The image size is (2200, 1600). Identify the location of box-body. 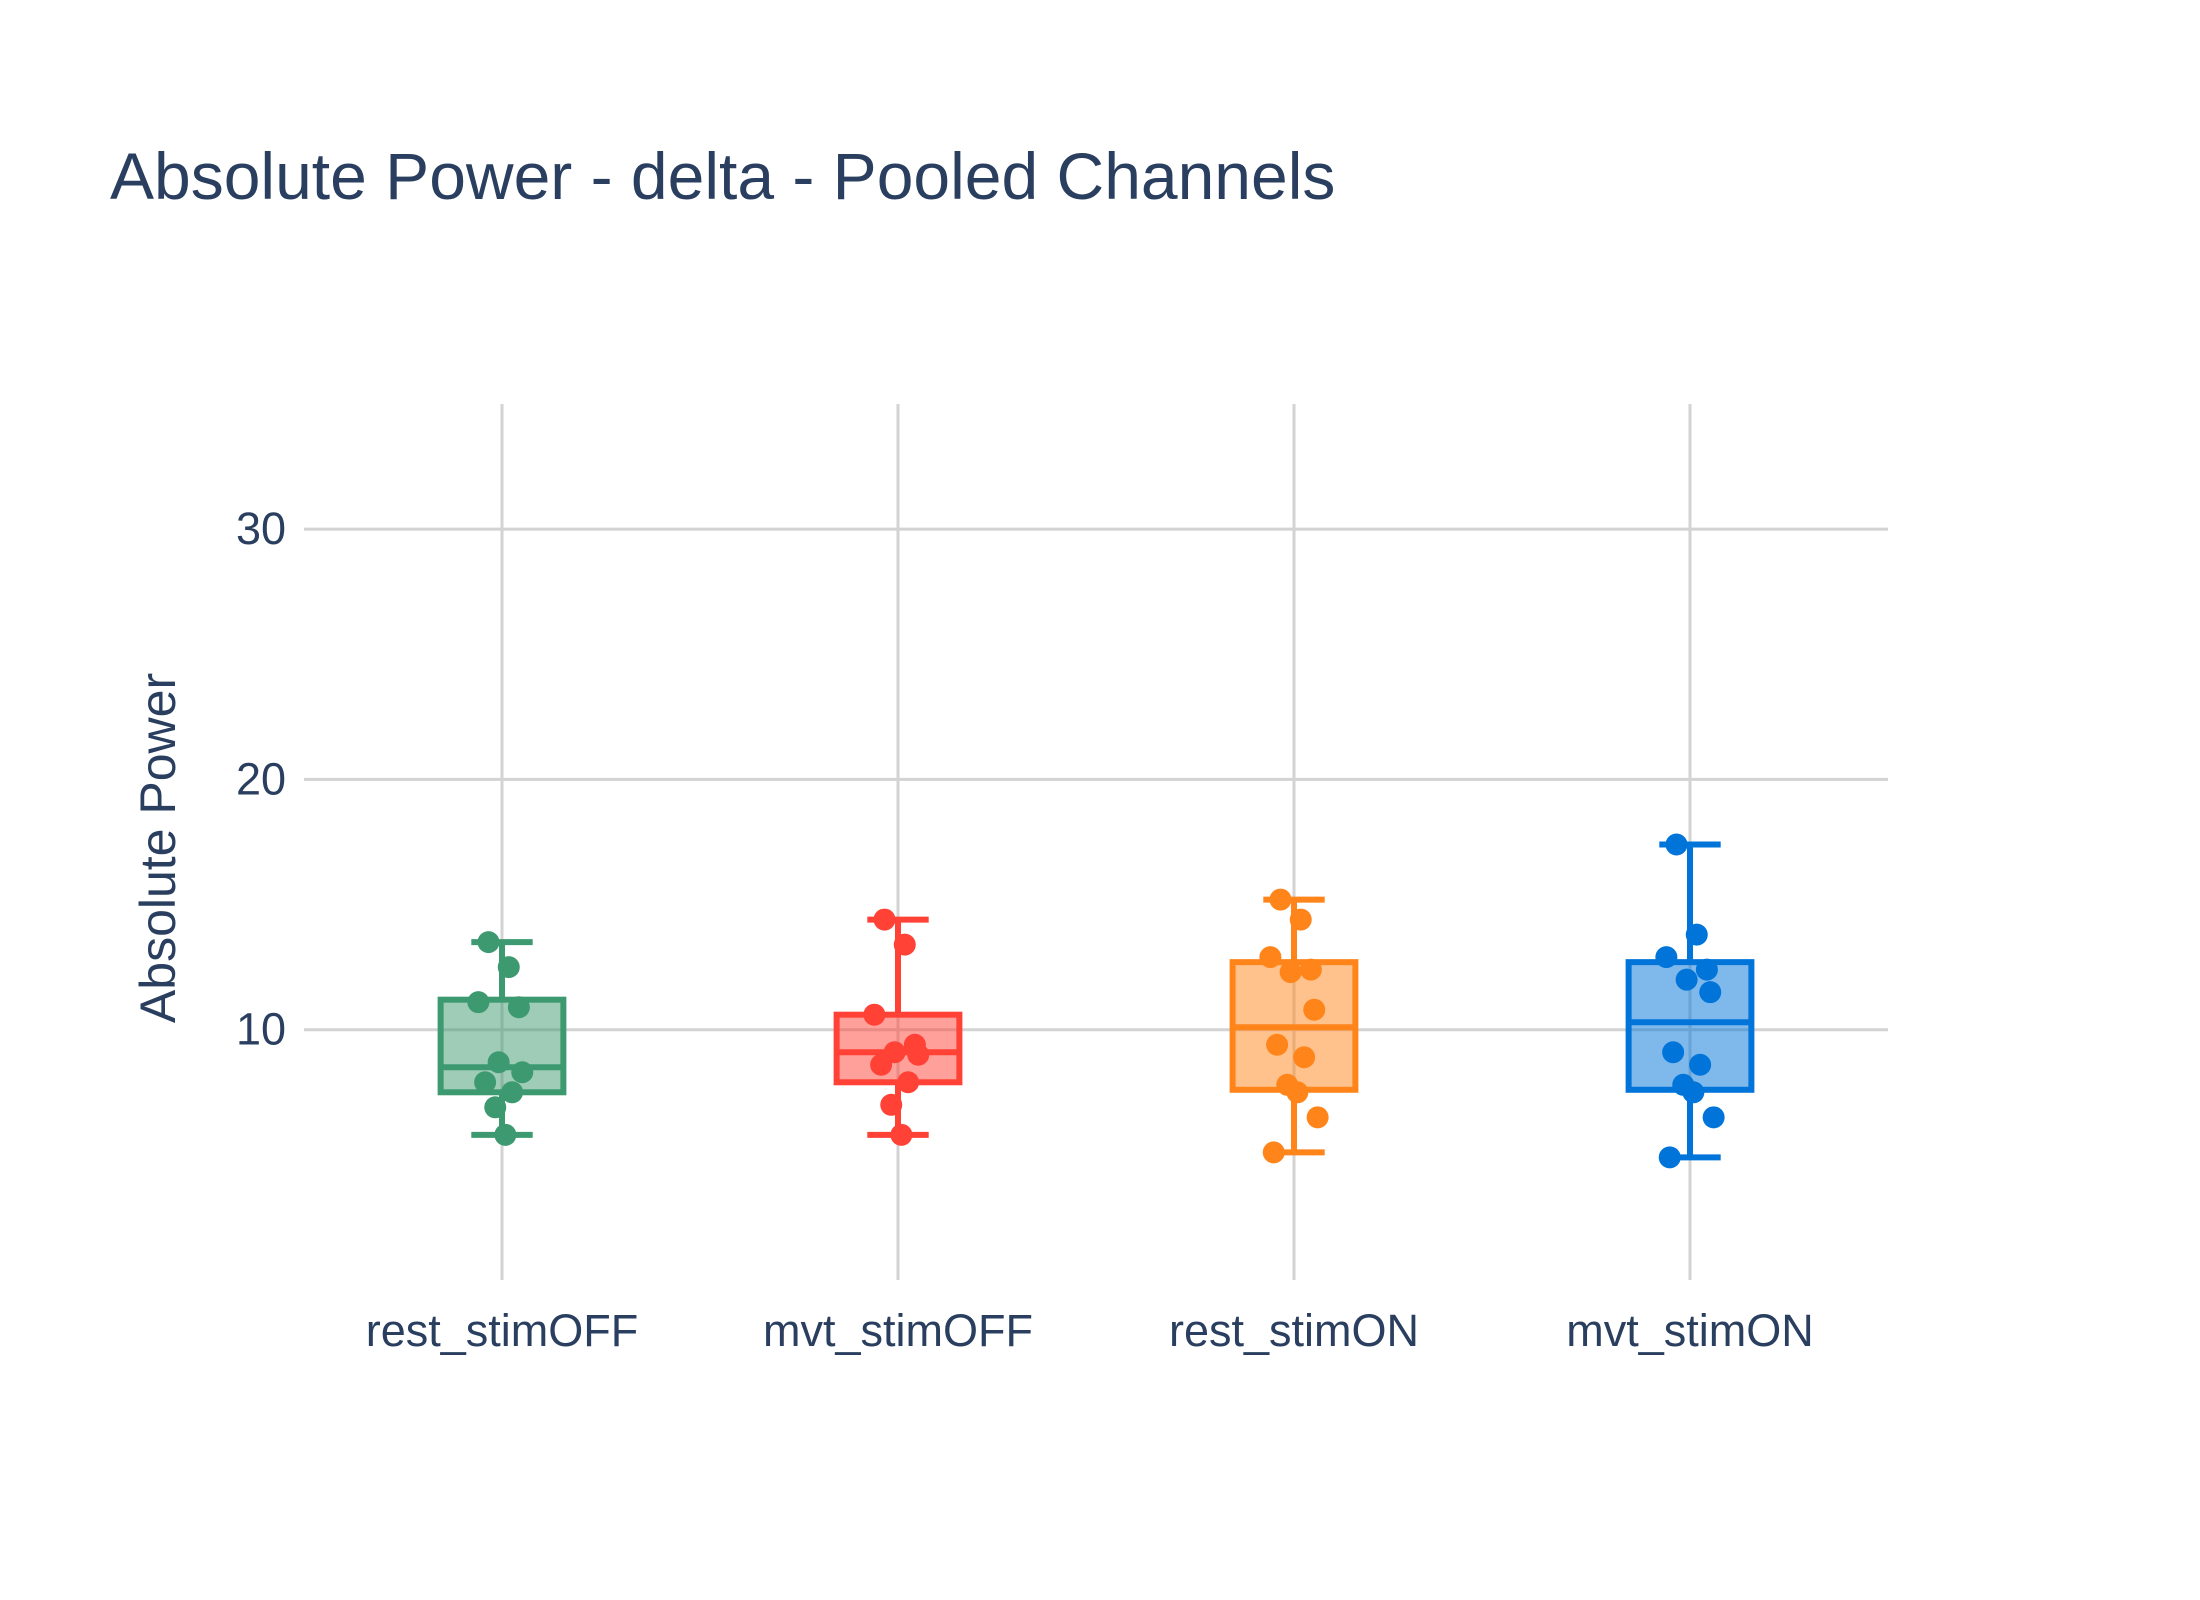
(502, 1046).